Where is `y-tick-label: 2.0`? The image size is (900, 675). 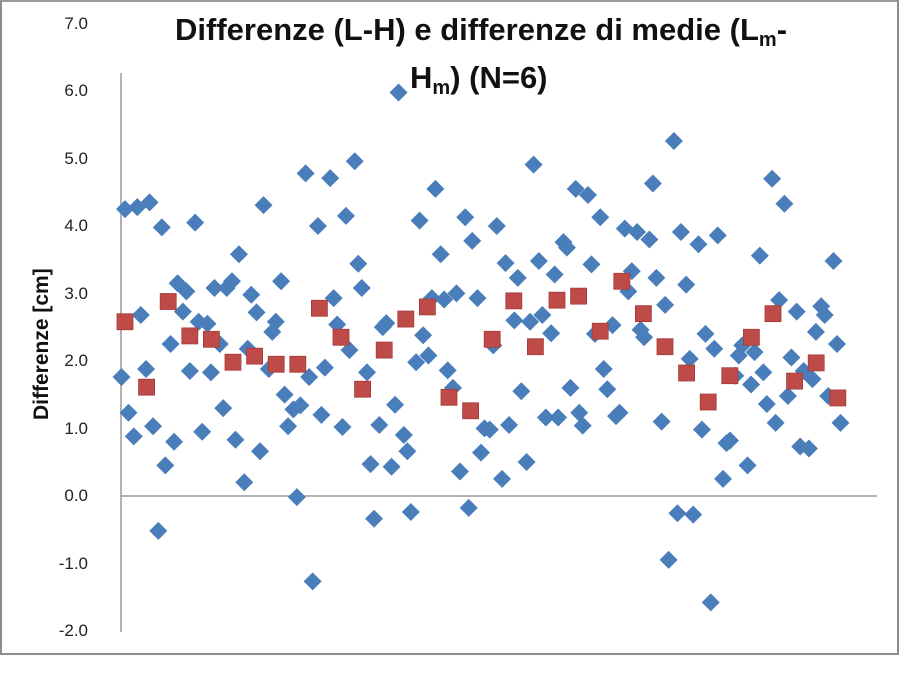
y-tick-label: 2.0 is located at coordinates (76, 361).